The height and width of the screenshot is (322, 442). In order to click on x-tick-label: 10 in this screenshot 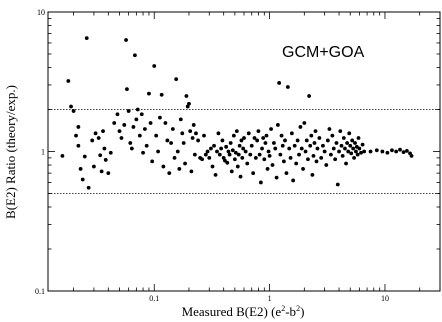, I will do `click(385, 298)`.